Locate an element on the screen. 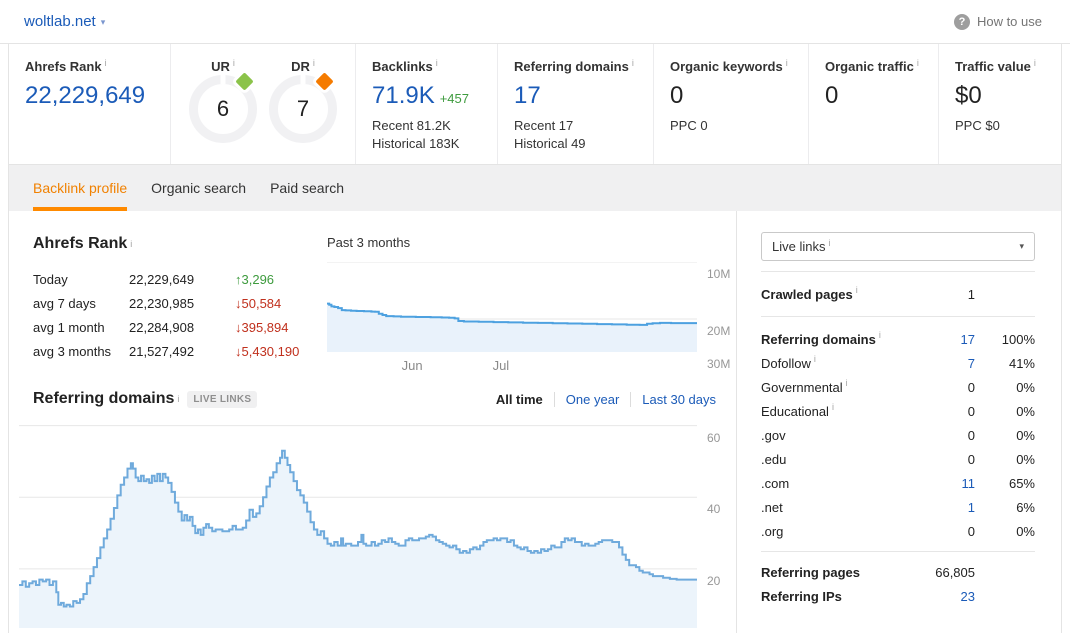 Image resolution: width=1070 pixels, height=633 pixels. arrow-down-icon: ↓ is located at coordinates (238, 303).